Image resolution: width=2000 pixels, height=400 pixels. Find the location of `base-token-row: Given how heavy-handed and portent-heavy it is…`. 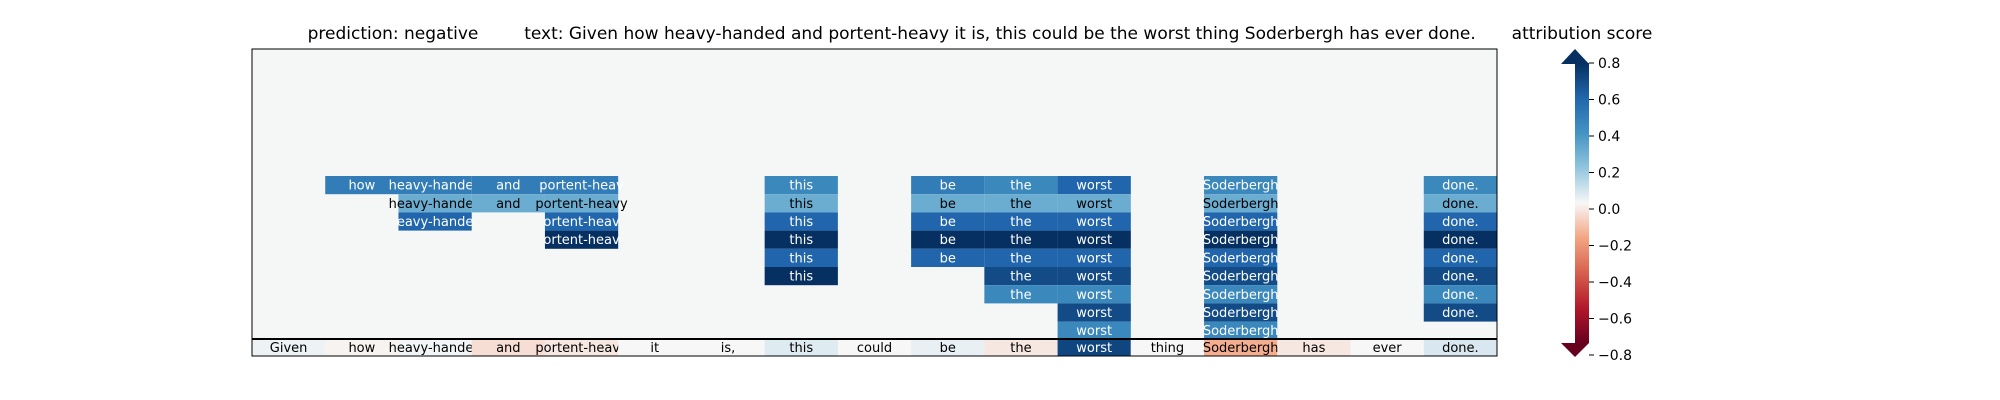

base-token-row: Given how heavy-handed and portent-heavy it is… is located at coordinates (874, 347).